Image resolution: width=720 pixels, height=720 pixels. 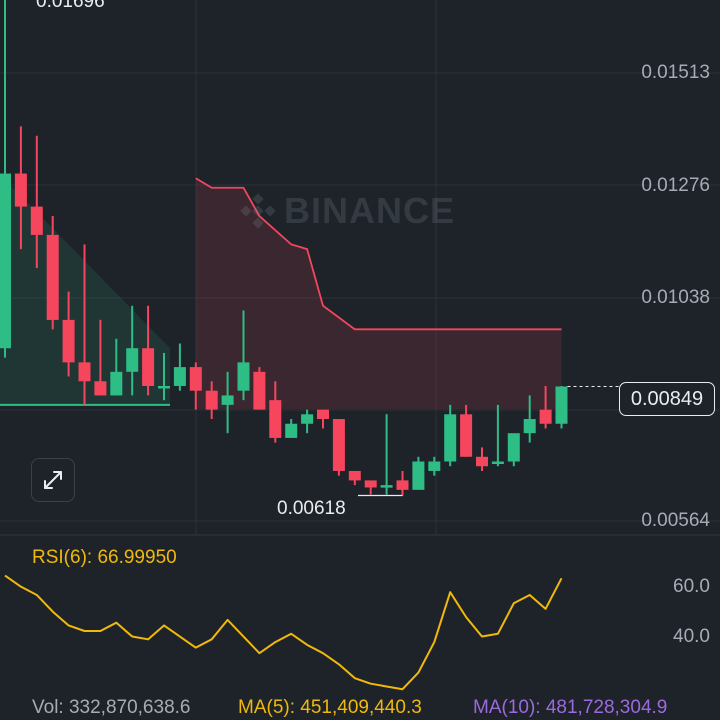 I want to click on binance-watermark: BINANCE, so click(x=346, y=211).